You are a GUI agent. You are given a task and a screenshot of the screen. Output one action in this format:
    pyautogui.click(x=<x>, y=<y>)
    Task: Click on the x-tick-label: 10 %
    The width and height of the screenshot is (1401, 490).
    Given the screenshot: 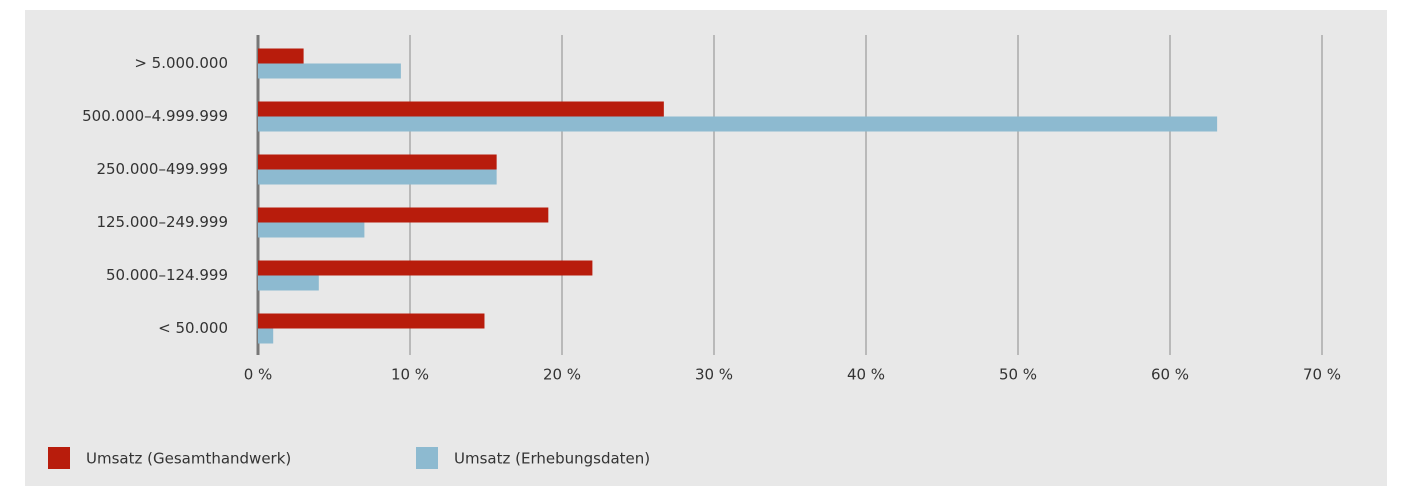 What is the action you would take?
    pyautogui.click(x=410, y=375)
    